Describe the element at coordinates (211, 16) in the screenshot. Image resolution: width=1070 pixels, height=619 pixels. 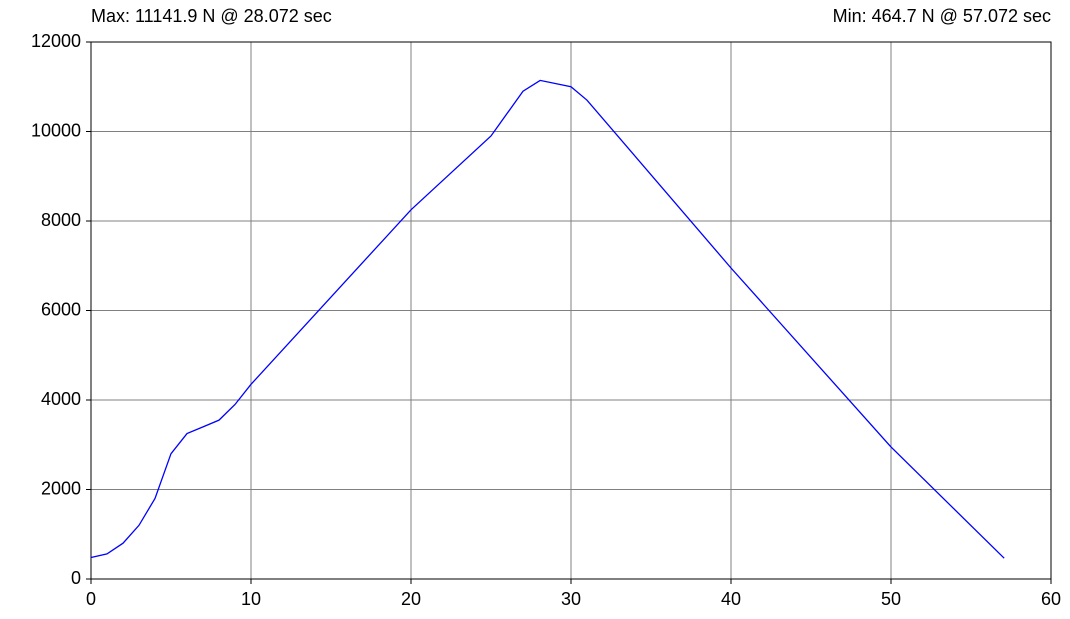
I see `max-annotation: Max: 11141.9 N @ 28.072 sec` at that location.